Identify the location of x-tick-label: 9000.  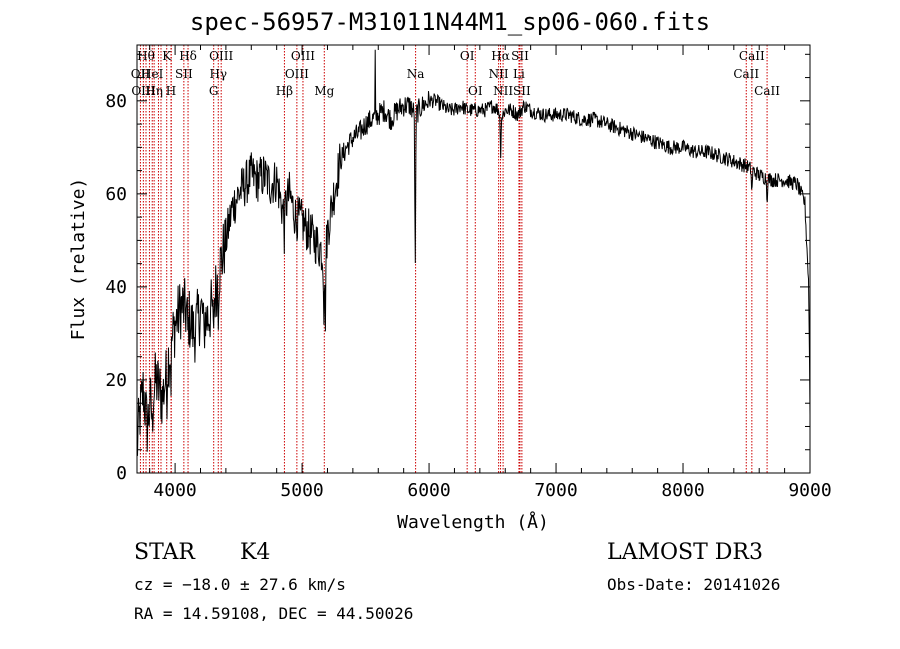
(809, 490).